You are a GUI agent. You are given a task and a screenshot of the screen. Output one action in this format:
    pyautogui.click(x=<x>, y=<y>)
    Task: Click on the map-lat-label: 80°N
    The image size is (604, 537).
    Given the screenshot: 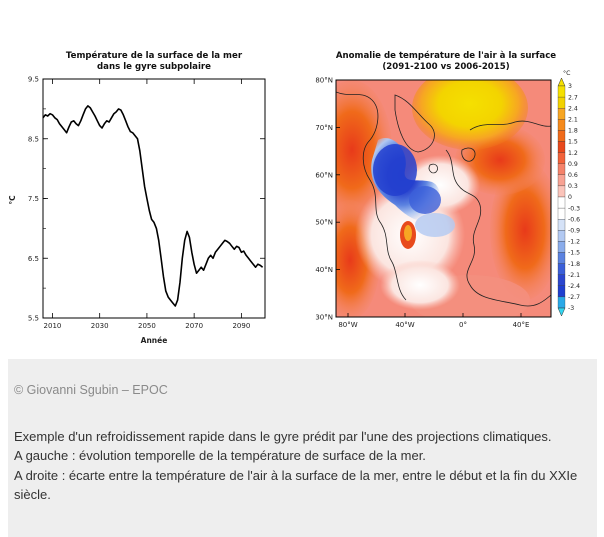 What is the action you would take?
    pyautogui.click(x=324, y=81)
    